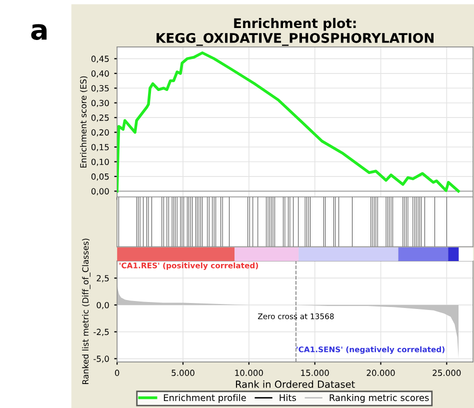  What do you see at coordinates (205, 398) in the screenshot?
I see `legend-label: Enrichment profile` at bounding box center [205, 398].